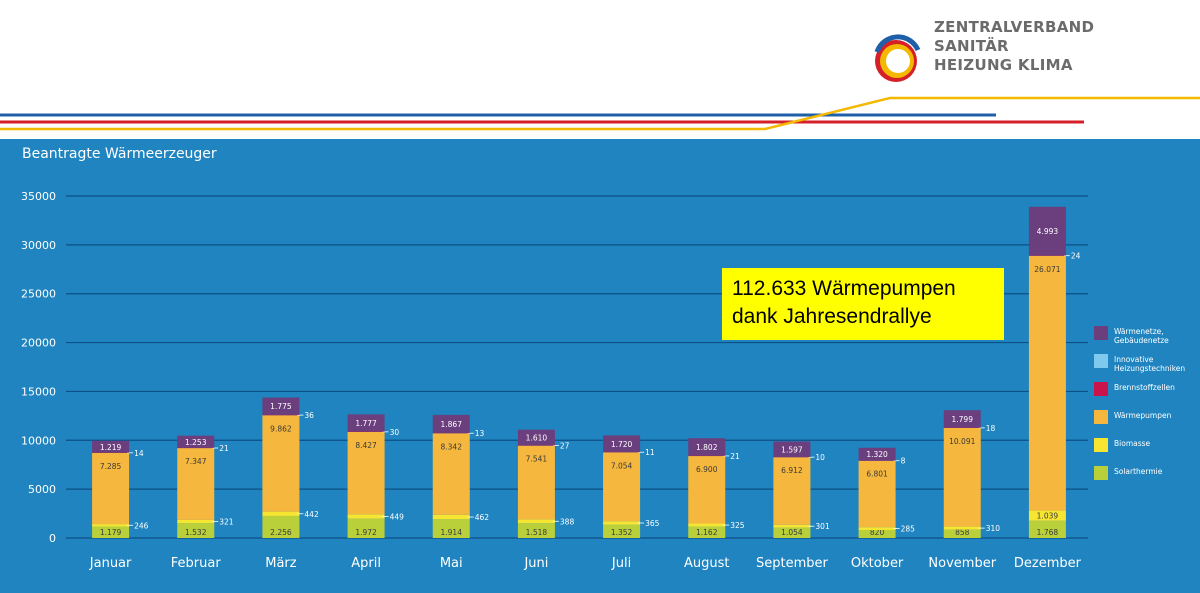  Describe the element at coordinates (480, 433) in the screenshot. I see `data-label: 13` at that location.